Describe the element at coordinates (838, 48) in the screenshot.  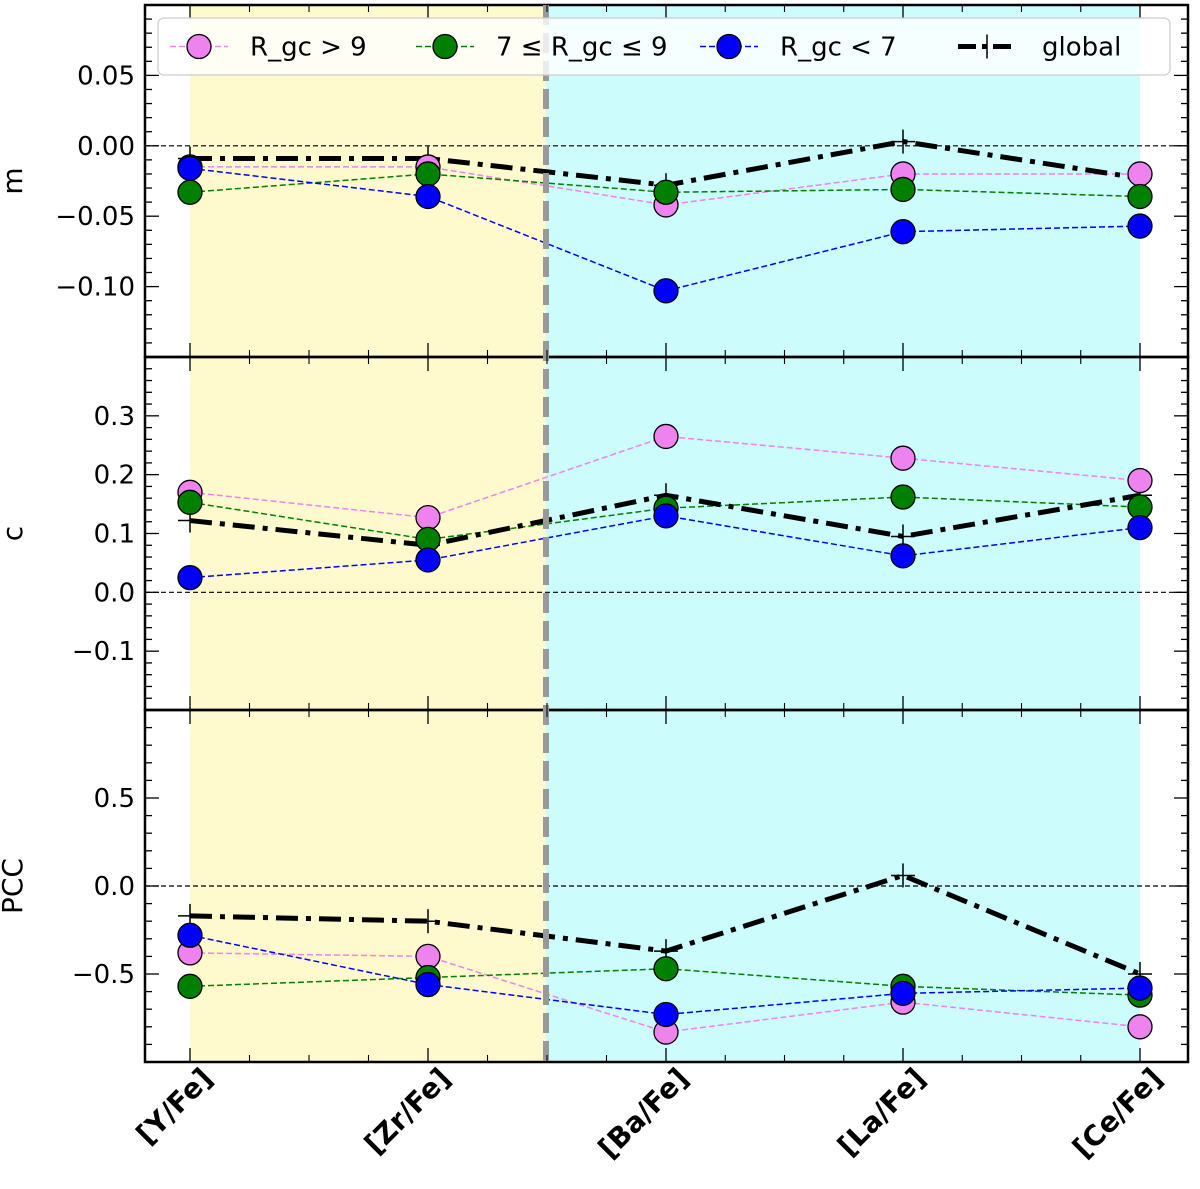
I see `legend-label-inner: R_gc < 7` at that location.